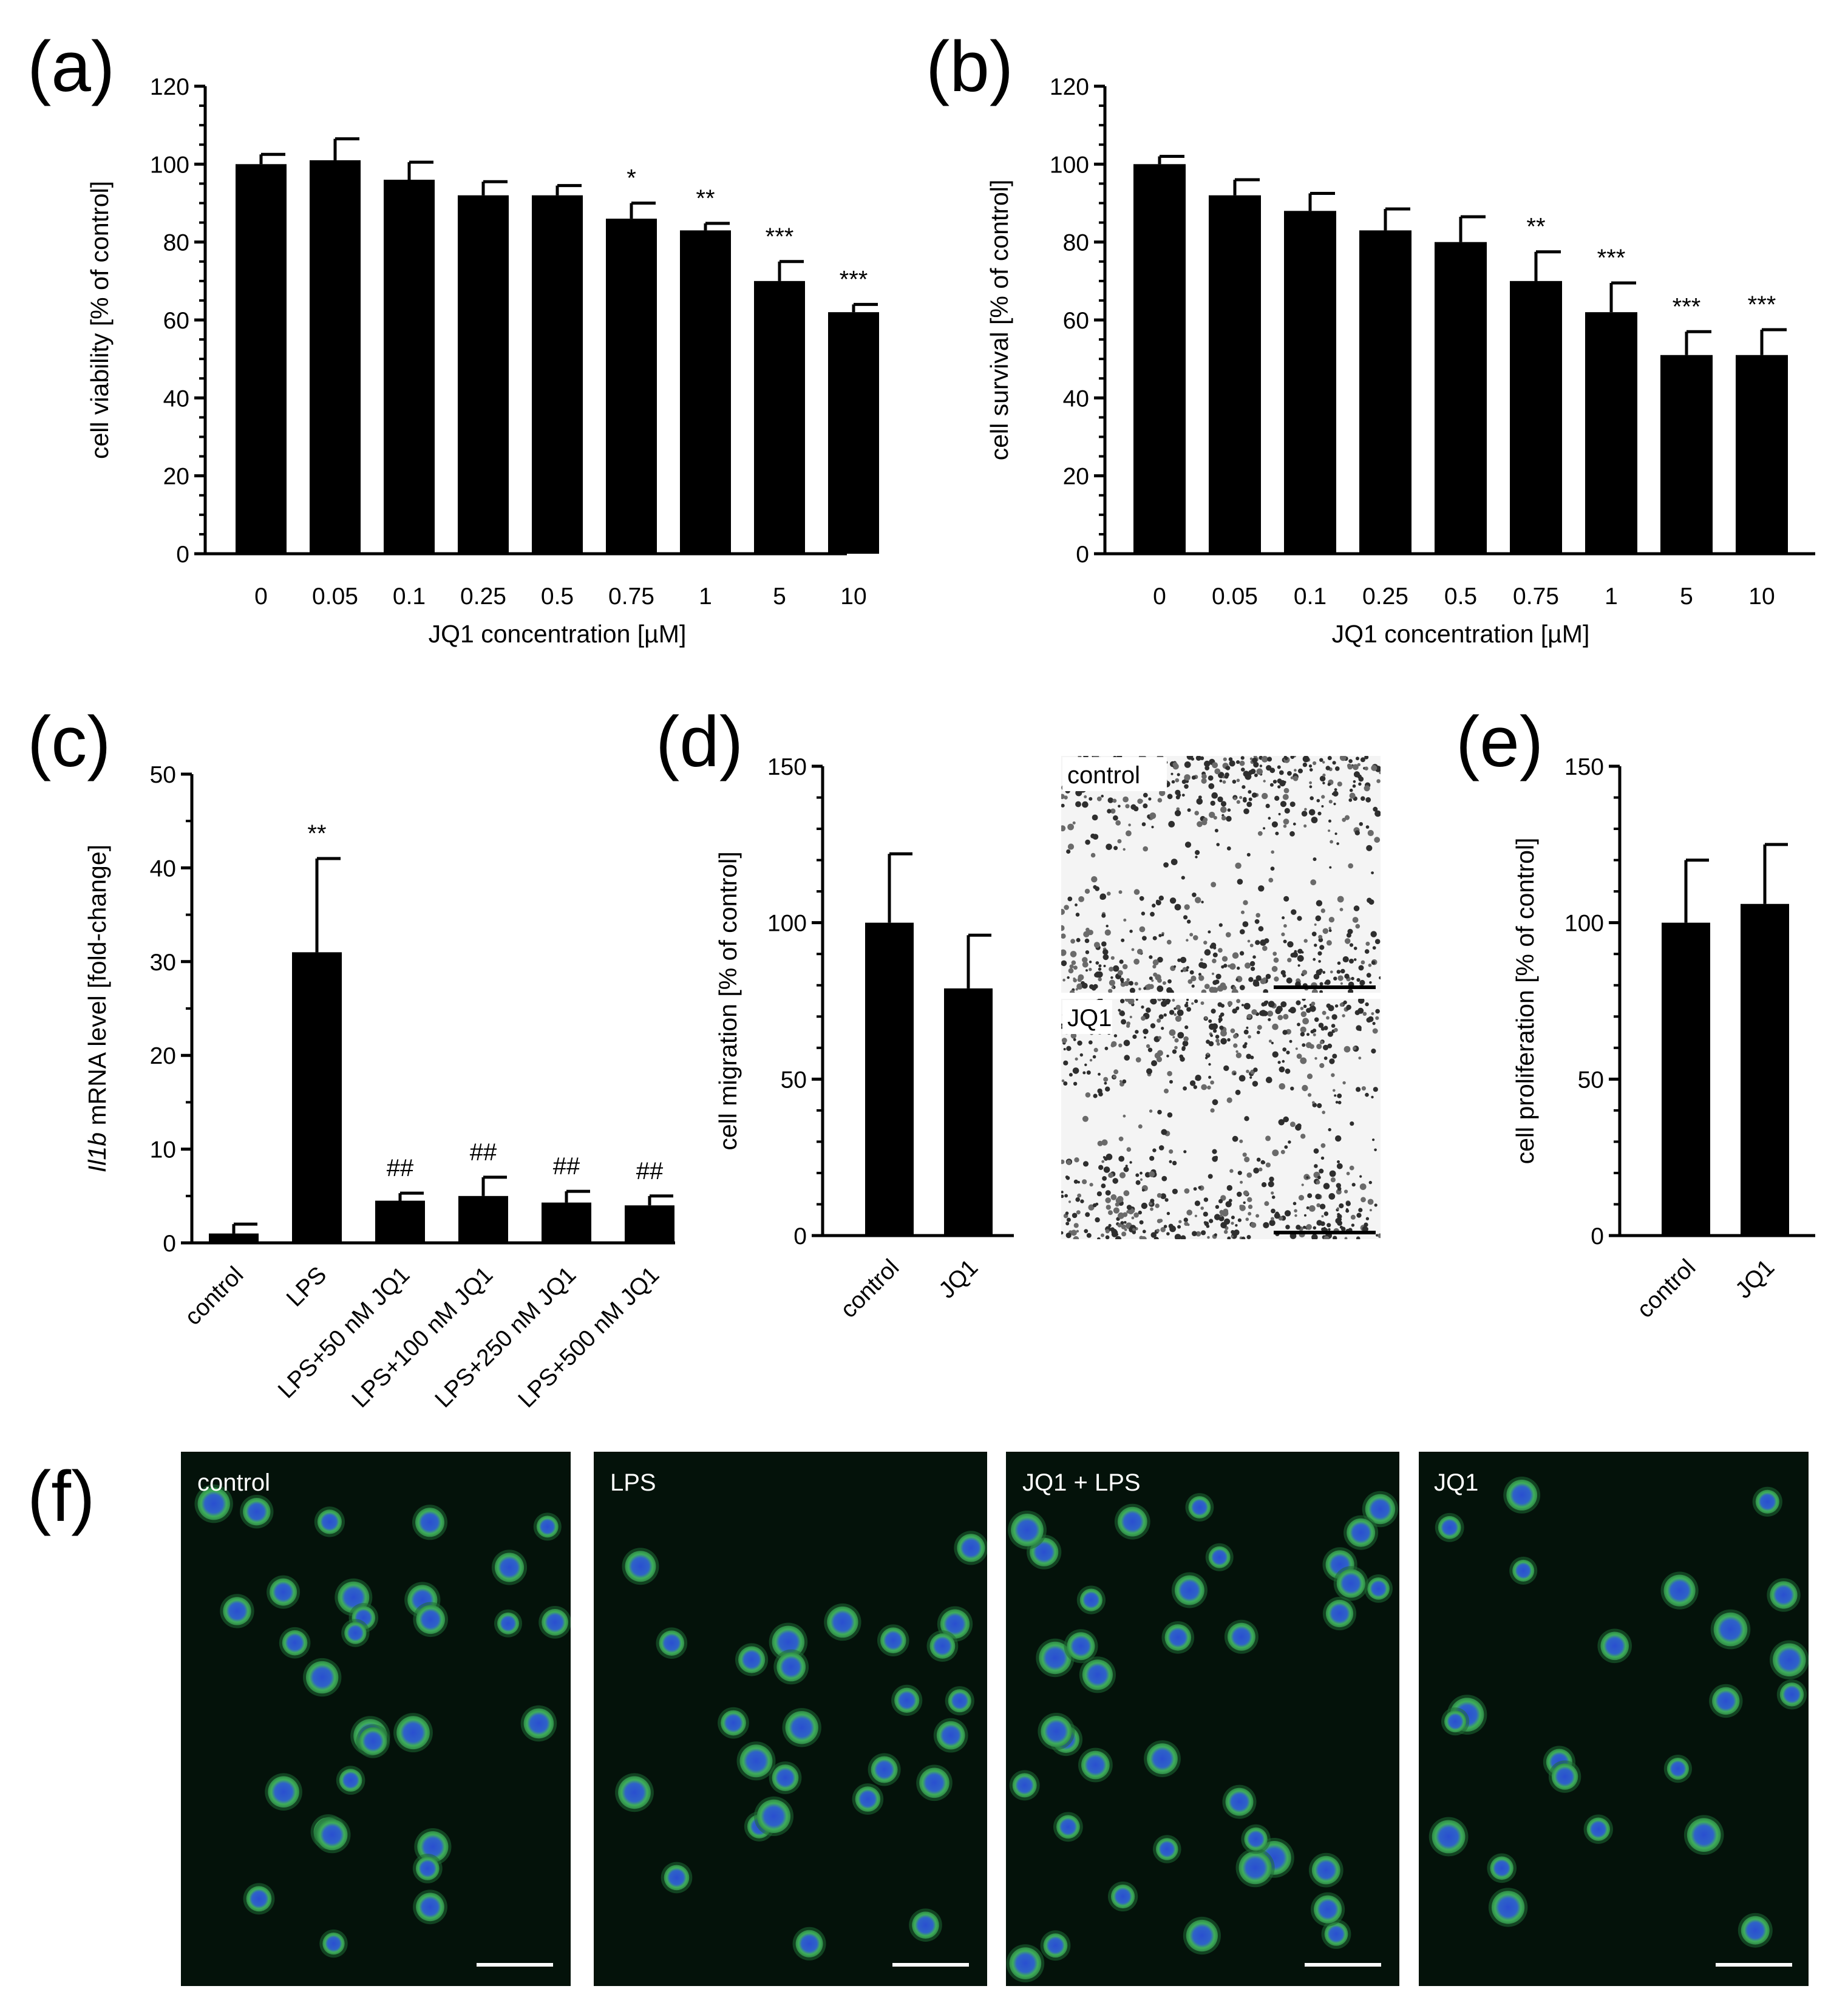 This screenshot has height=2000, width=1848. What do you see at coordinates (1076, 477) in the screenshot?
I see `y-tick-label: 20` at bounding box center [1076, 477].